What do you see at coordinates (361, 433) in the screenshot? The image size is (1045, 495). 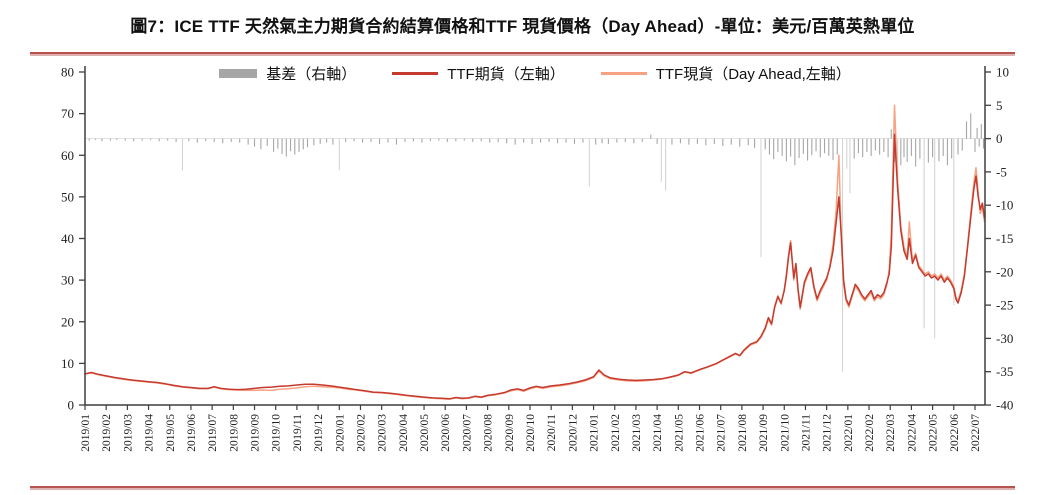 I see `svg-text: 2020/02` at bounding box center [361, 433].